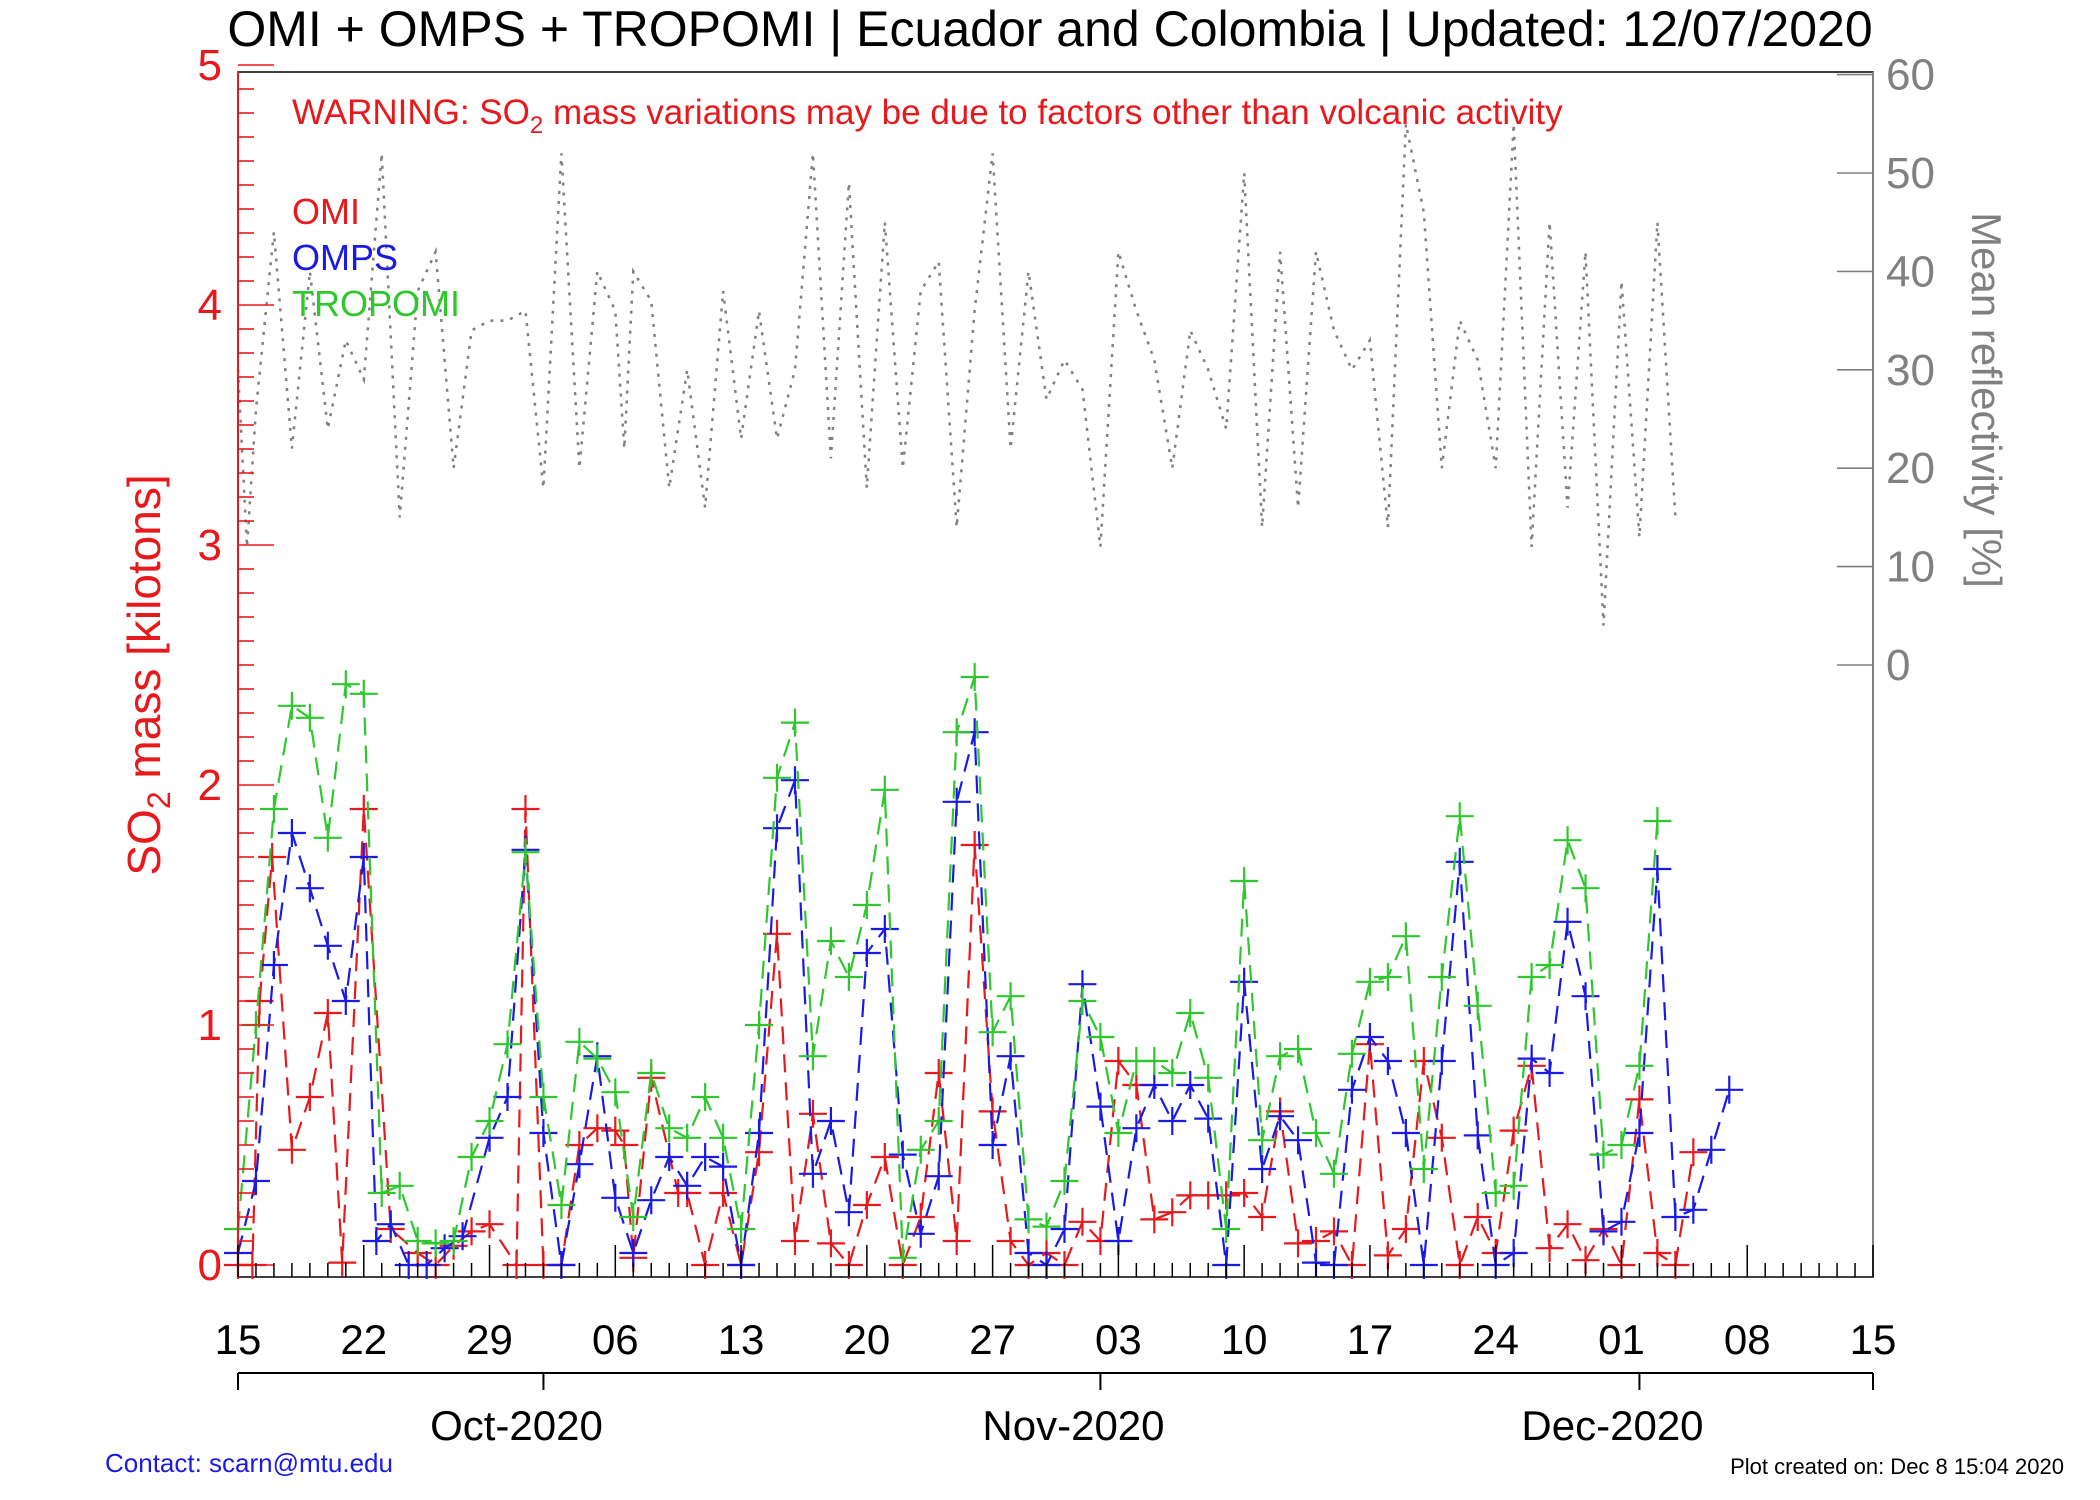  What do you see at coordinates (992, 1339) in the screenshot?
I see `x-axis-day-label: 27` at bounding box center [992, 1339].